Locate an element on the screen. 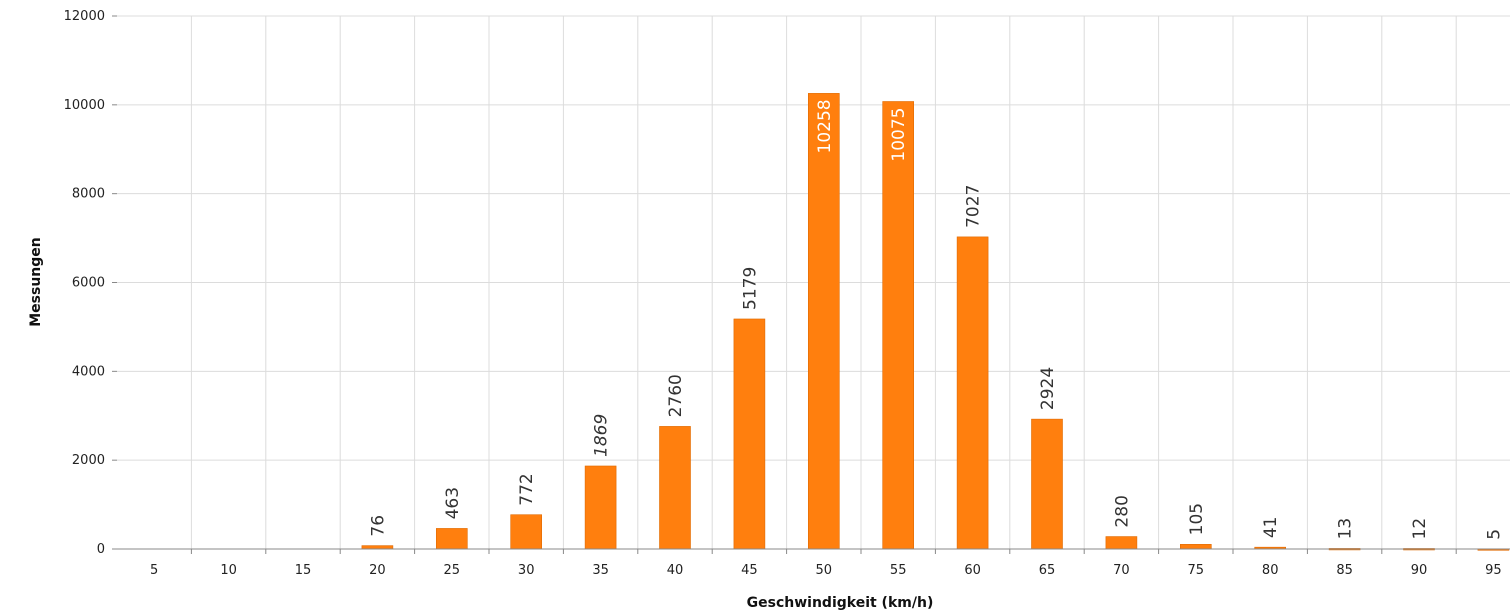  data-label-95: 5 is located at coordinates (1494, 534).